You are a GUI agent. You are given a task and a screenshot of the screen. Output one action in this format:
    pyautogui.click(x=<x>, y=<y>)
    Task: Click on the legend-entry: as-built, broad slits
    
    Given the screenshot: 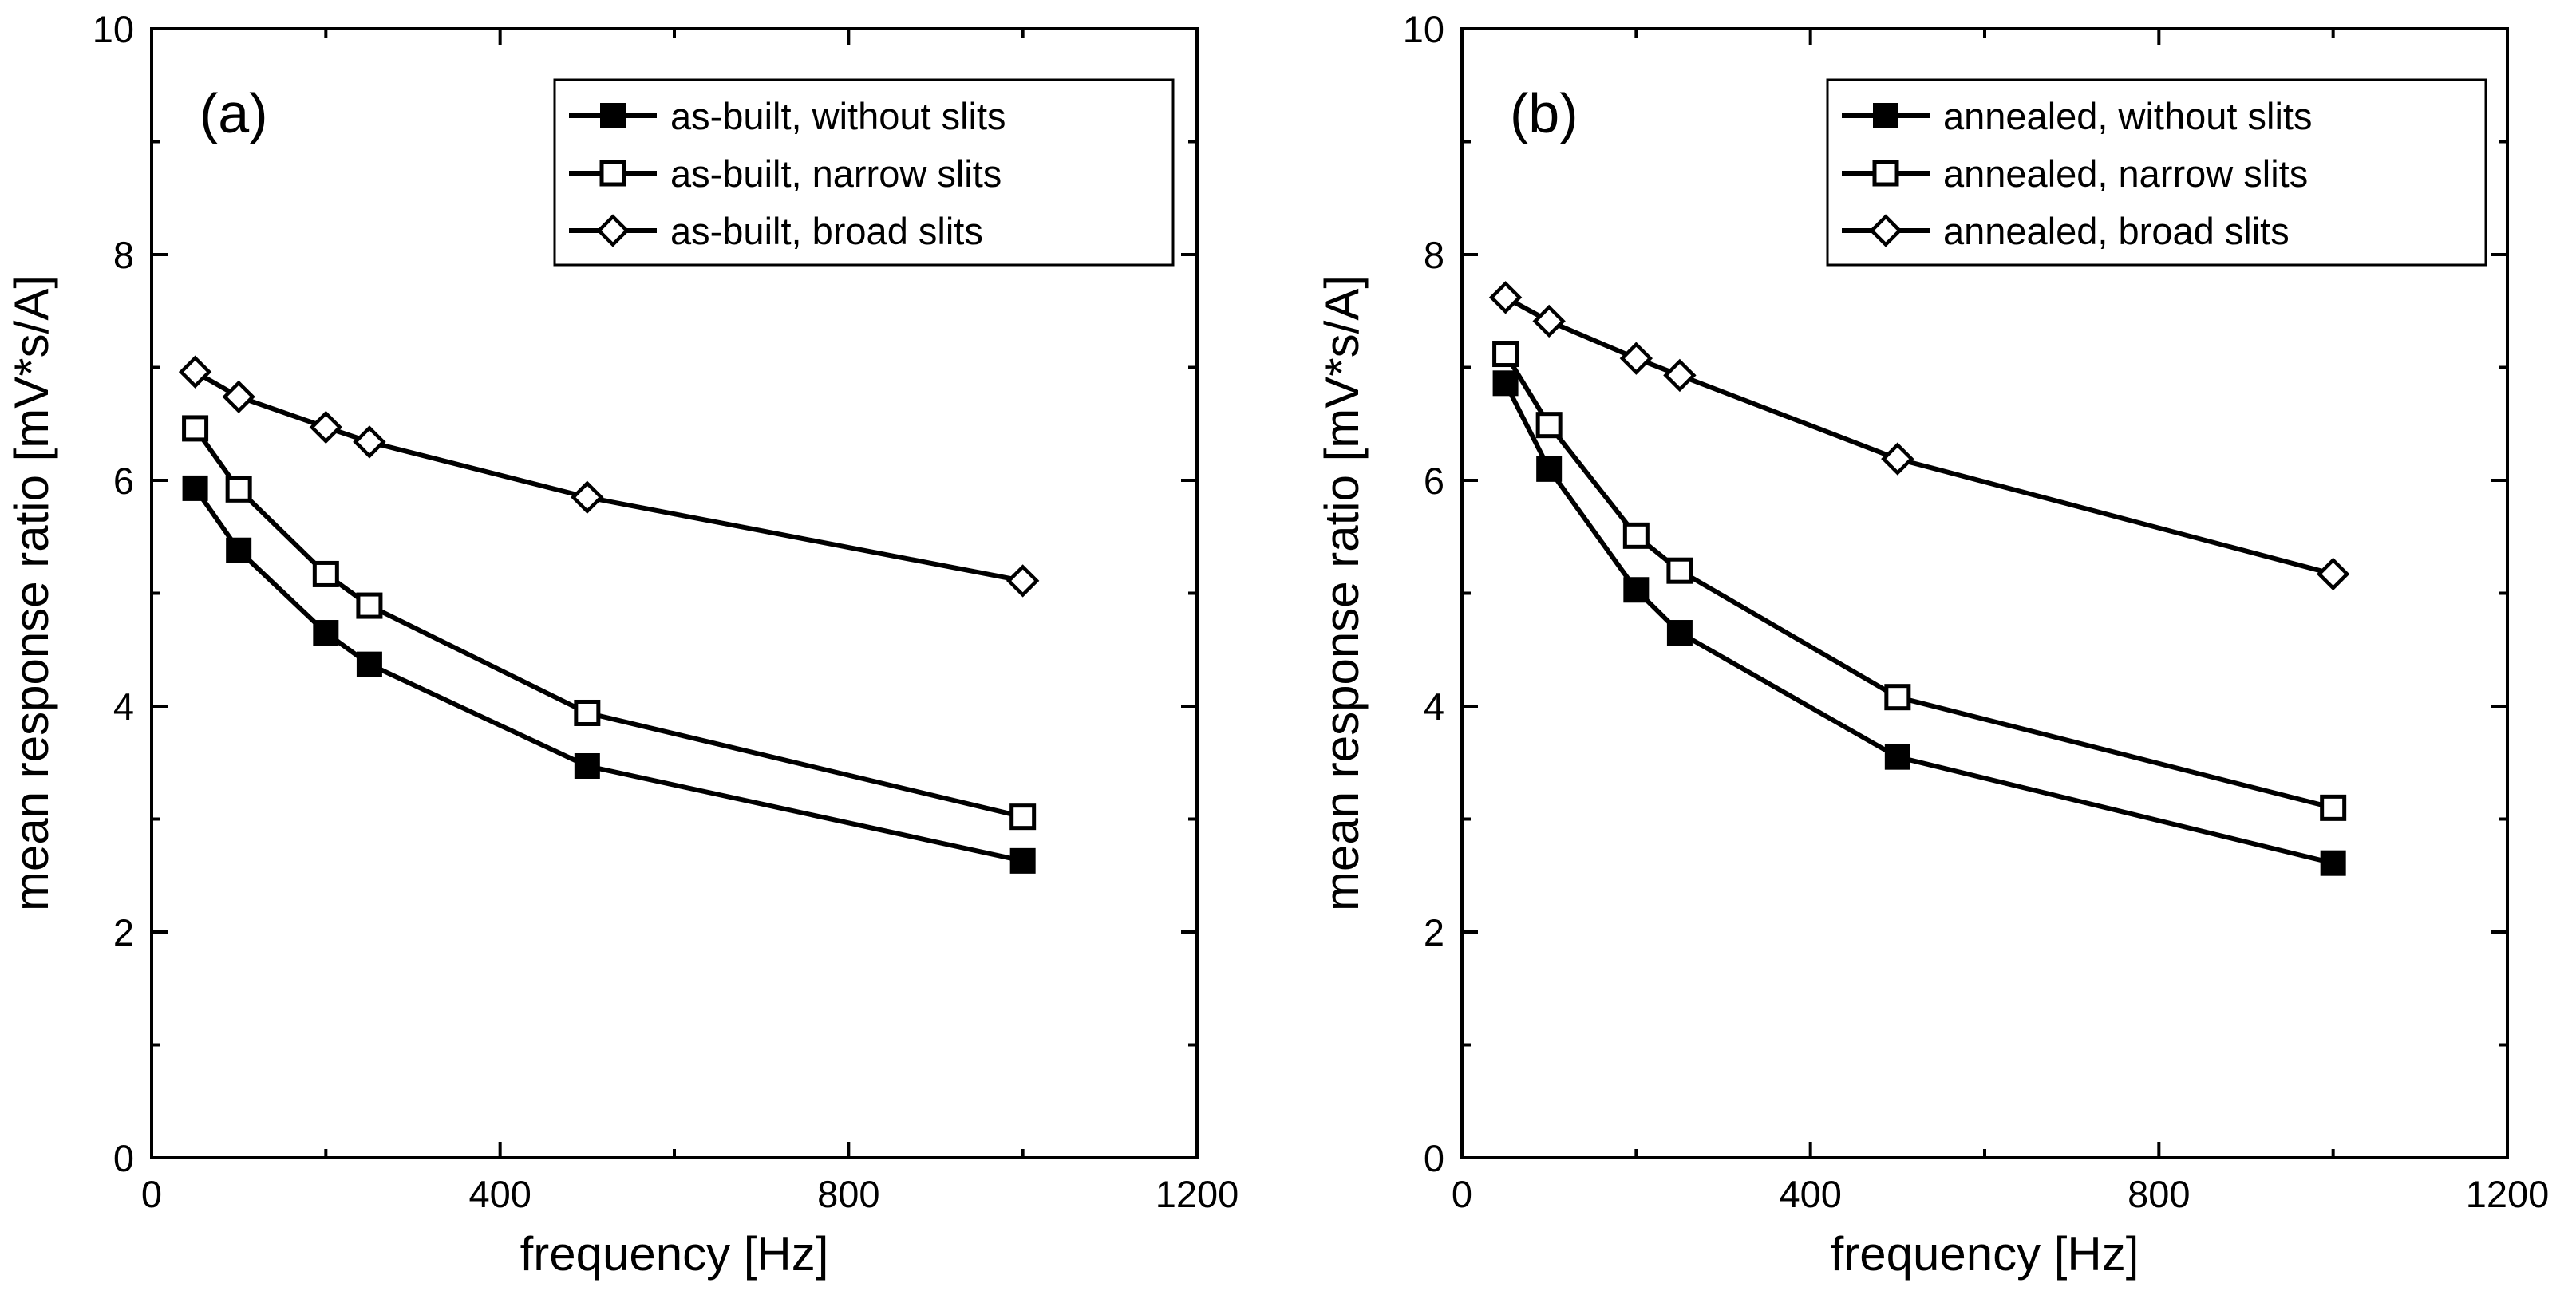 What is the action you would take?
    pyautogui.click(x=826, y=231)
    